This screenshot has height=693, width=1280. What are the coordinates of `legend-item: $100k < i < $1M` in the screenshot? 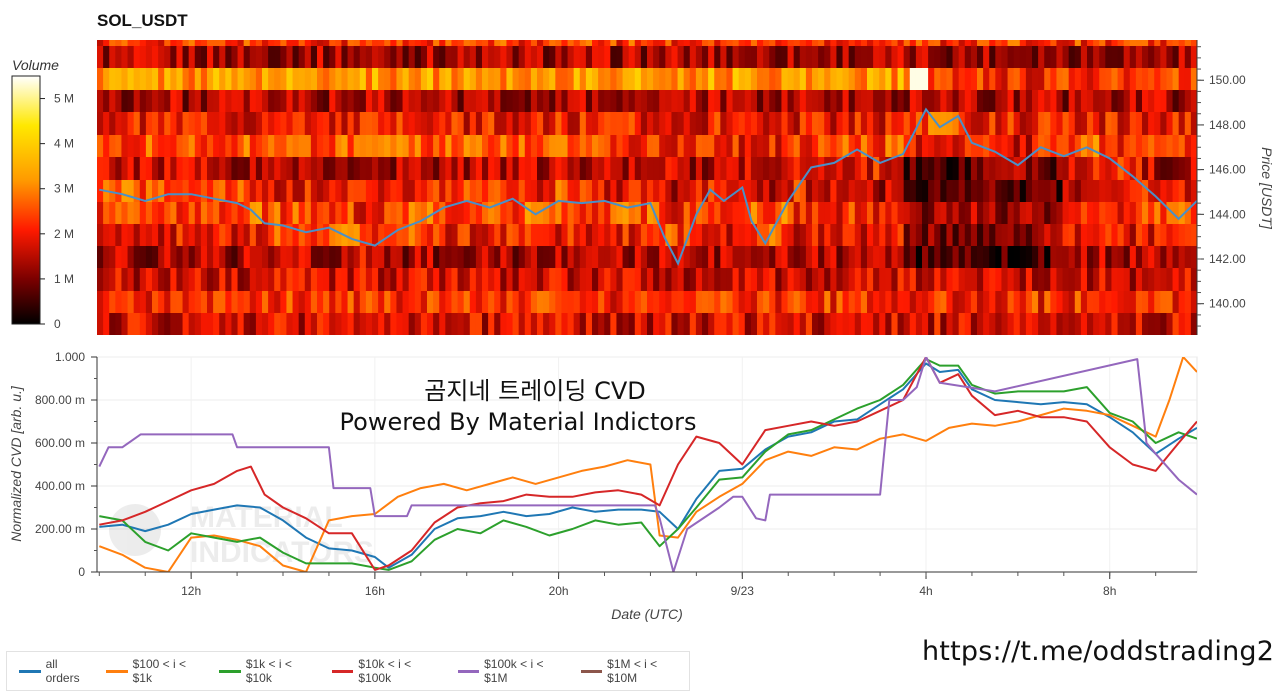 It's located at (513, 671).